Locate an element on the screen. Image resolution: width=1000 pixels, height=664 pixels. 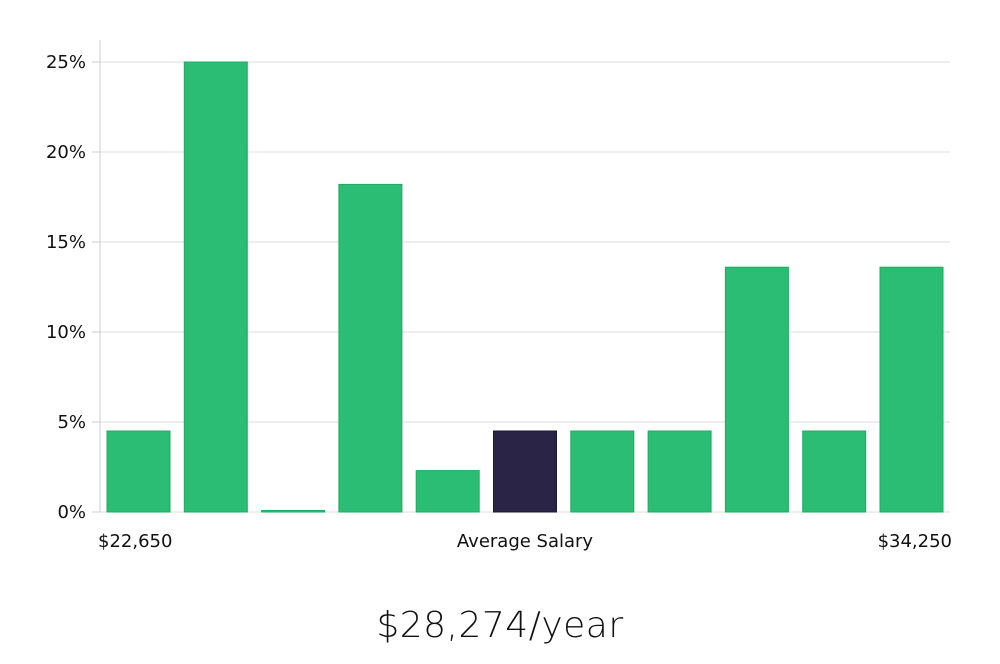
y-tick-label-5: 5% is located at coordinates (71, 422).